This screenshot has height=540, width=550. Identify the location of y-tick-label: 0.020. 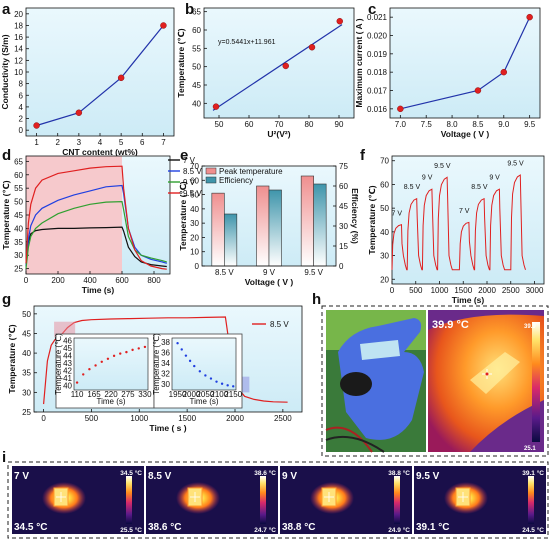
(377, 36).